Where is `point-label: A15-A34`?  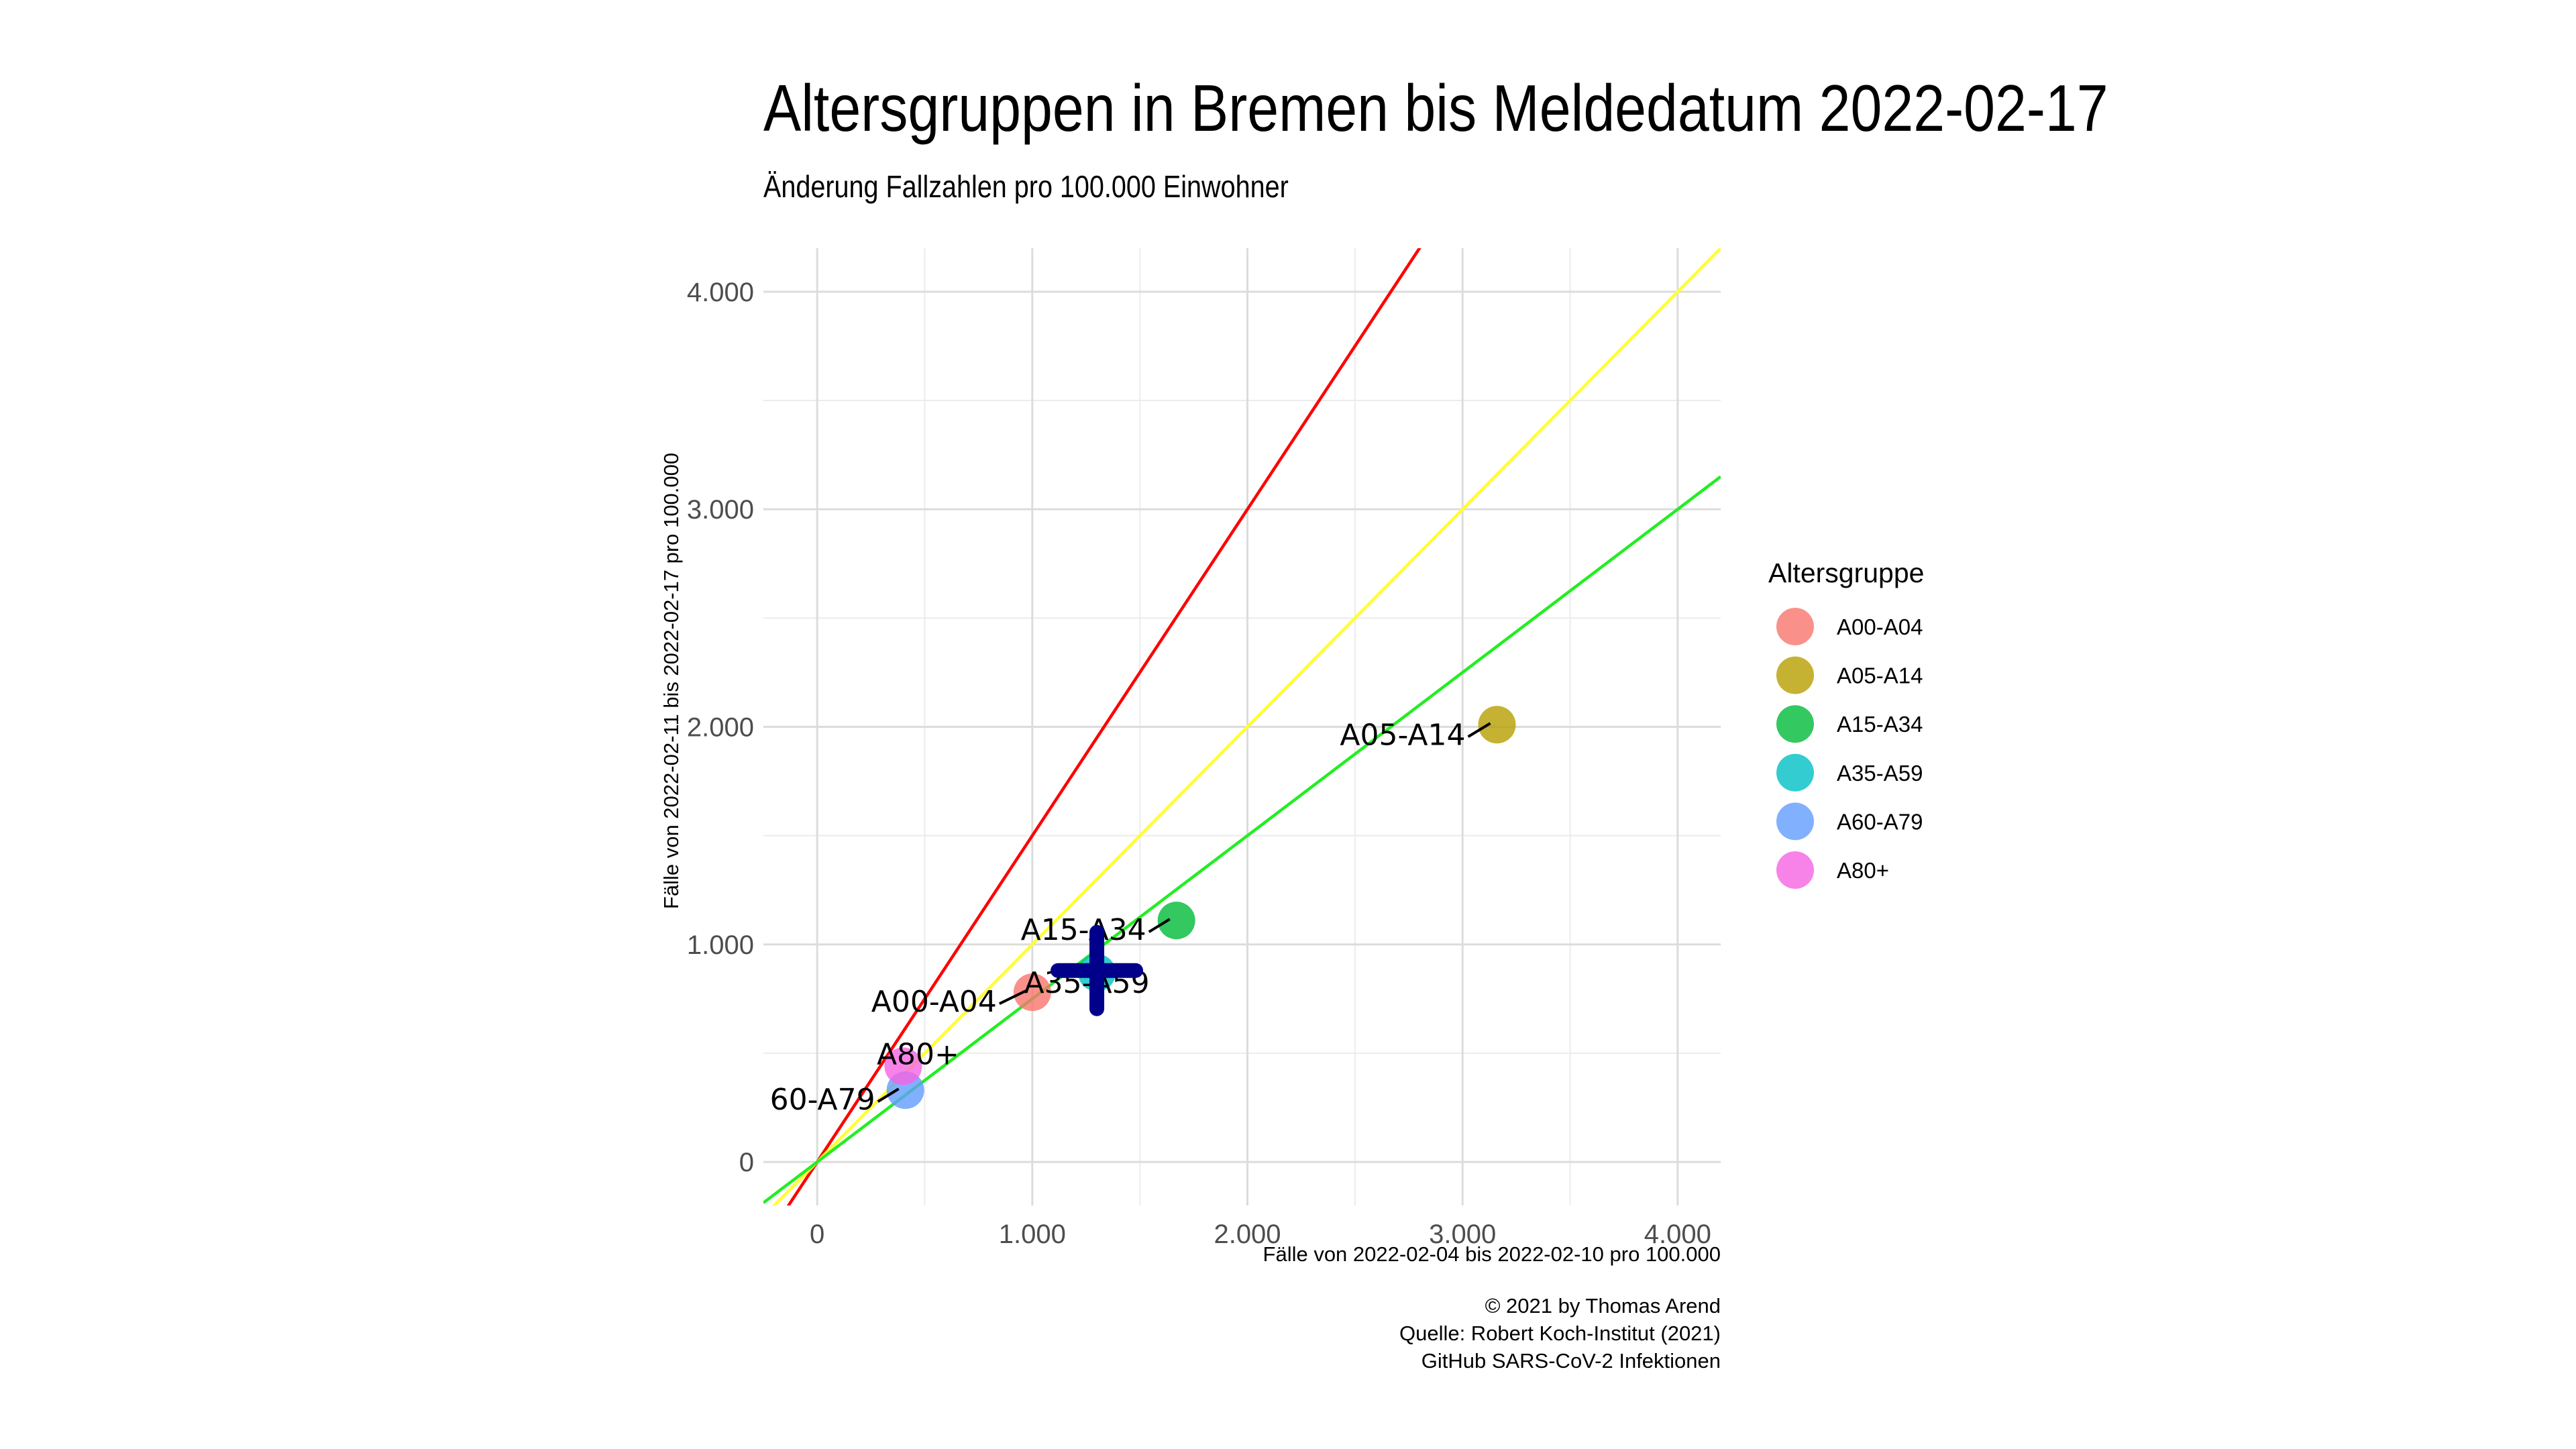
point-label: A15-A34 is located at coordinates (1083, 930).